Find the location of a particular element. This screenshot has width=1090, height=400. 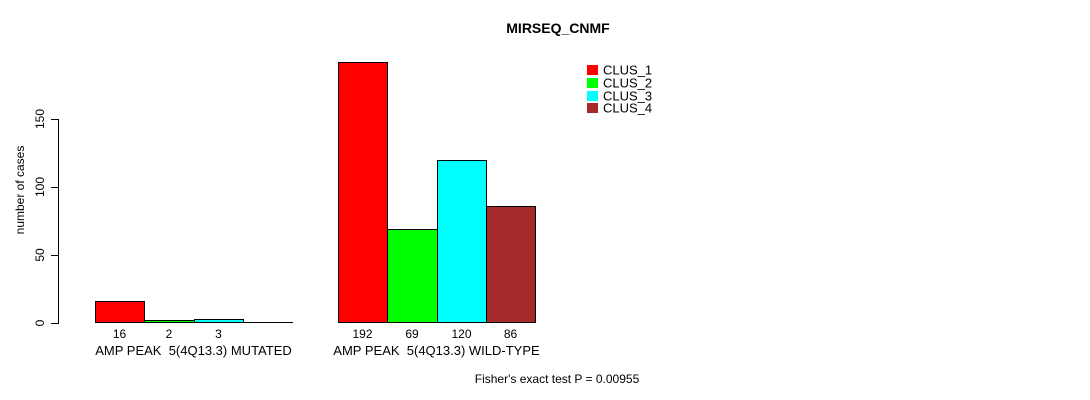

bar-value-label: 120 is located at coordinates (461, 334).